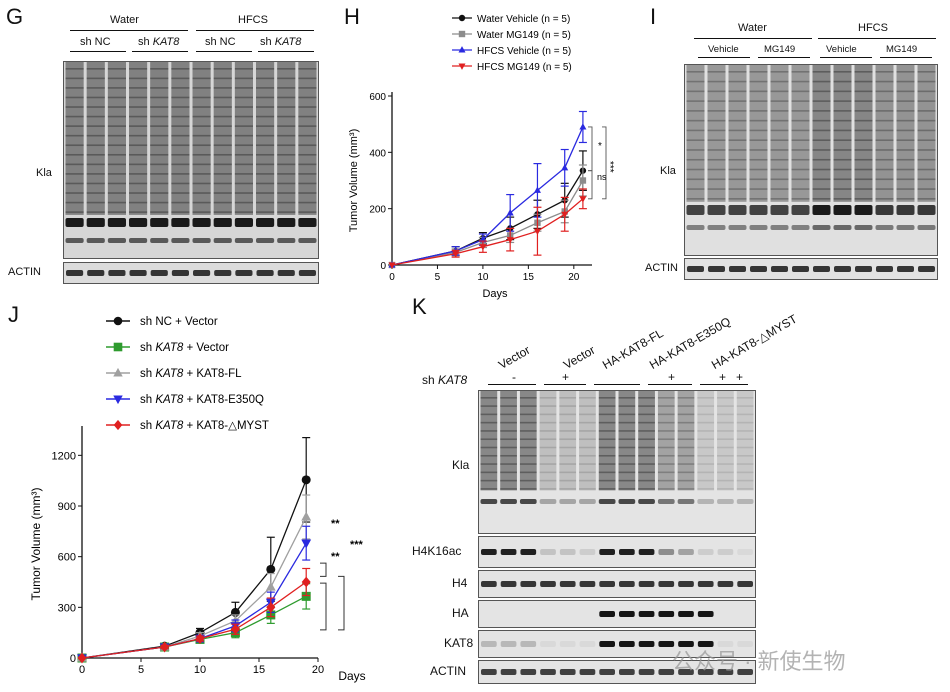 This screenshot has height=692, width=950. I want to click on blot-label-kat8: KAT8, so click(459, 643).